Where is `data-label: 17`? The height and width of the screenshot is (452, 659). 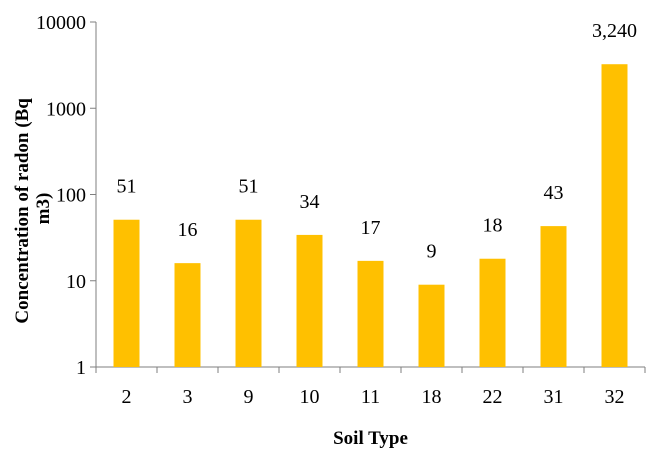 data-label: 17 is located at coordinates (371, 228).